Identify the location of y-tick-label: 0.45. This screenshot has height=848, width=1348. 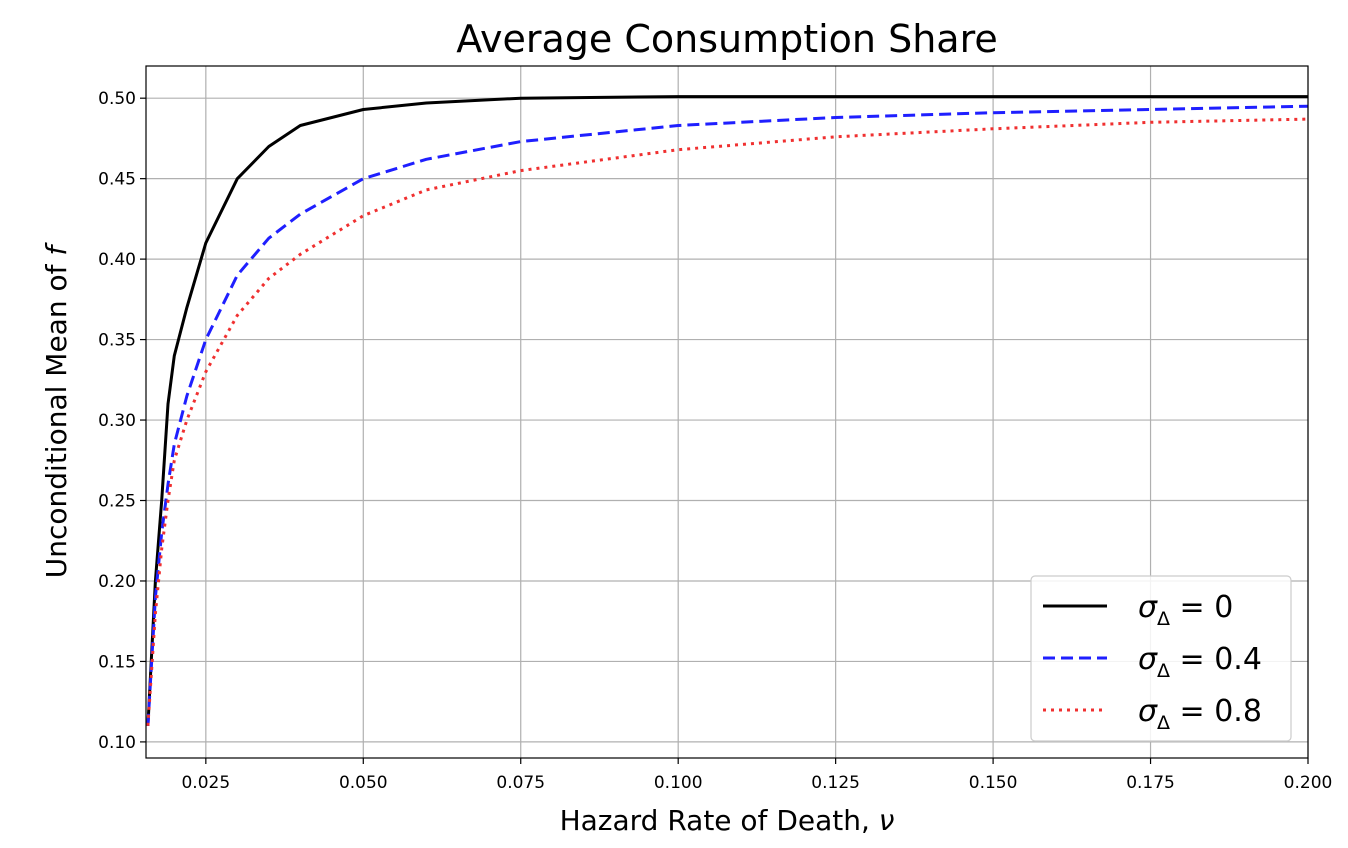
(117, 180).